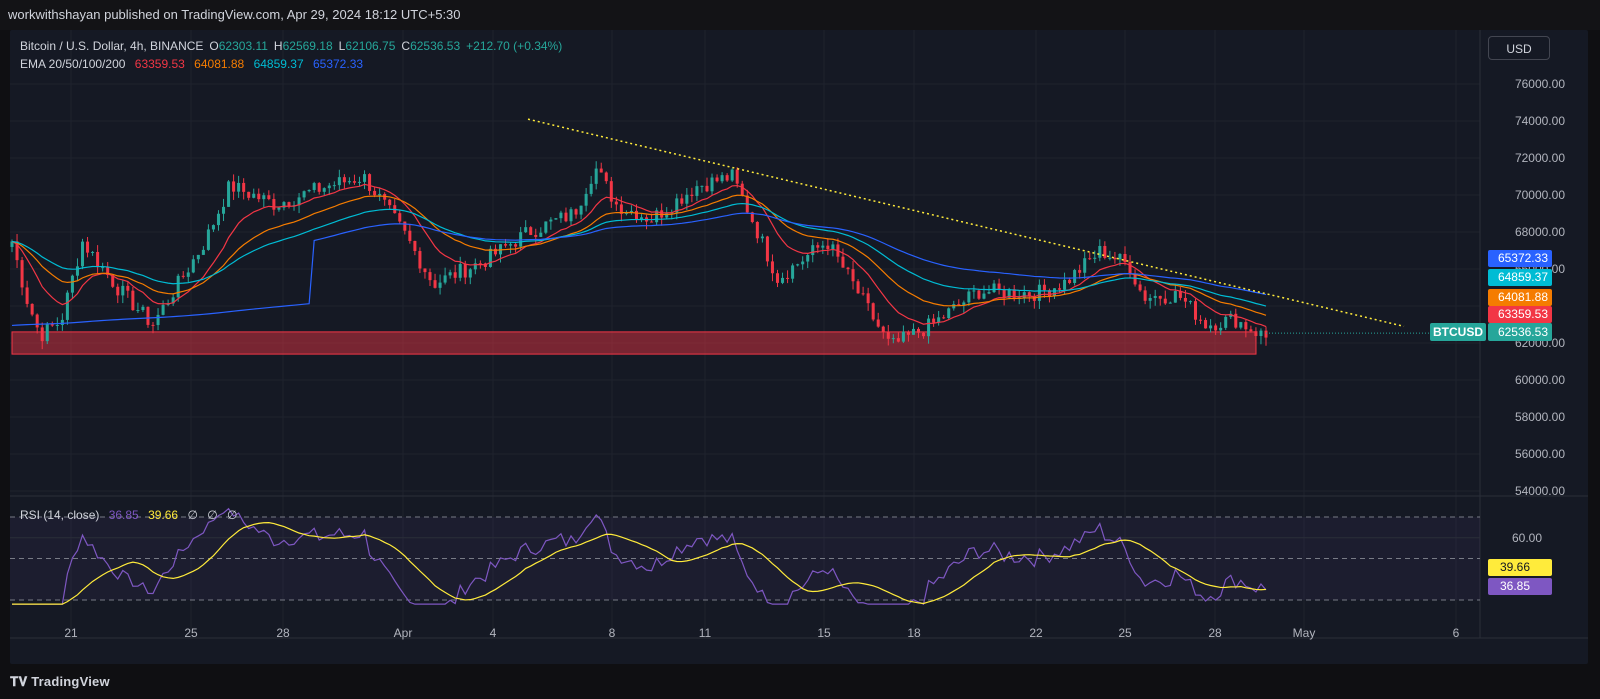  Describe the element at coordinates (1519, 48) in the screenshot. I see `currency-button: USD` at that location.